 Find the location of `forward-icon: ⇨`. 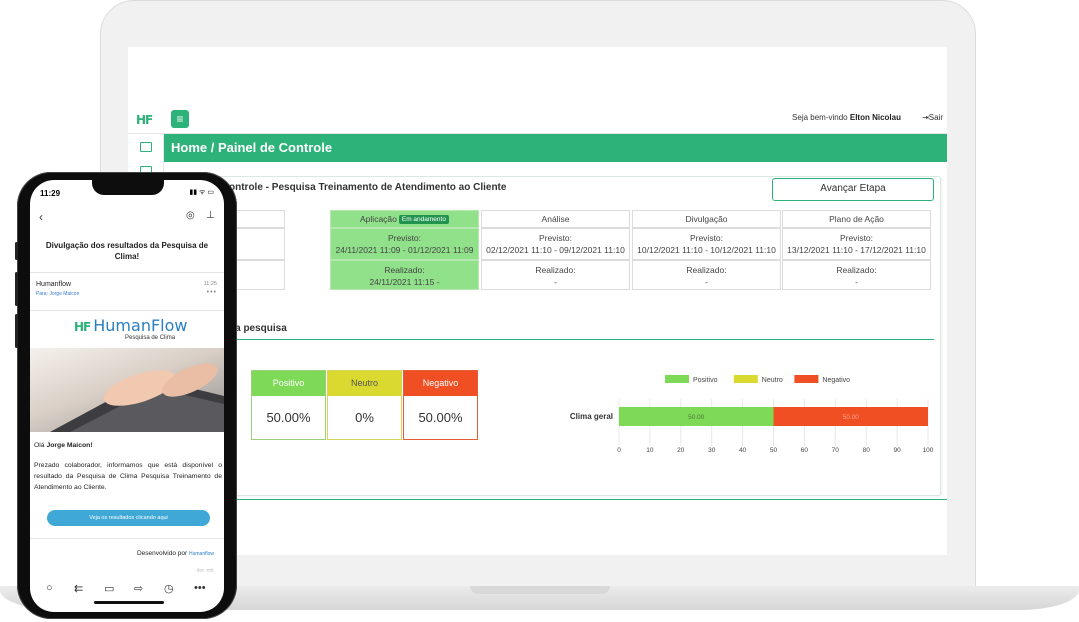

forward-icon: ⇨ is located at coordinates (139, 589).